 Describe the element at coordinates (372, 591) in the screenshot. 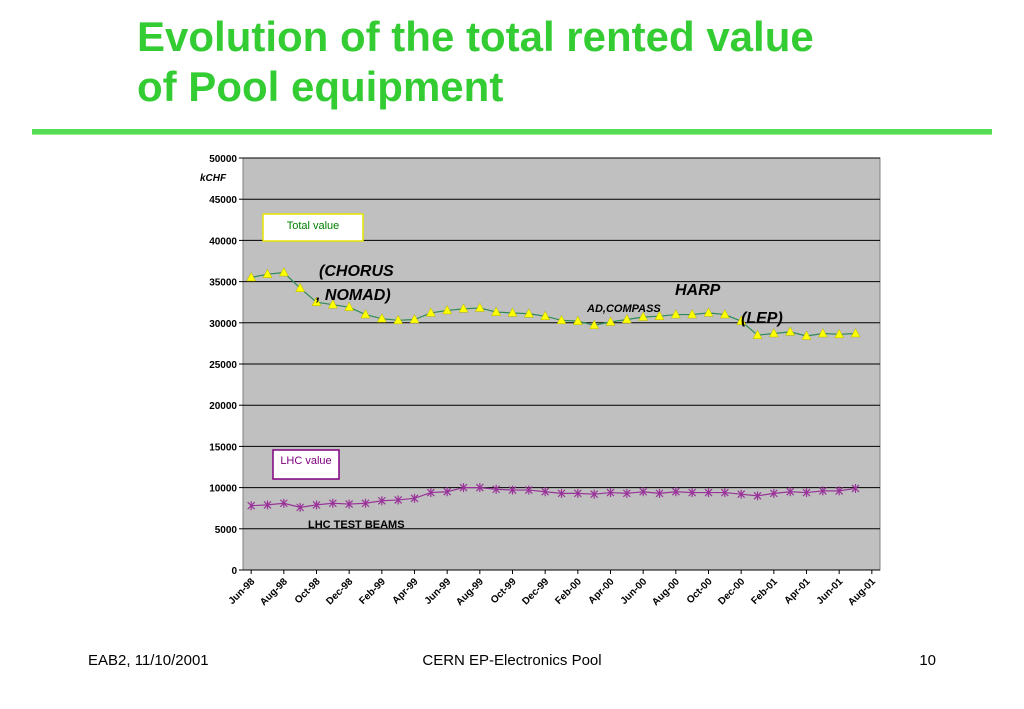

I see `x-tick-label: Feb-99` at that location.